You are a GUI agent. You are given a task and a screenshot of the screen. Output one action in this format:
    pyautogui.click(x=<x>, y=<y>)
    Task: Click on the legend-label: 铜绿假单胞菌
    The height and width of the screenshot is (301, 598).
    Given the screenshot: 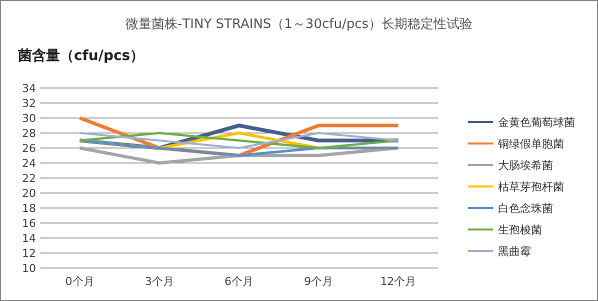 What is the action you would take?
    pyautogui.click(x=530, y=144)
    